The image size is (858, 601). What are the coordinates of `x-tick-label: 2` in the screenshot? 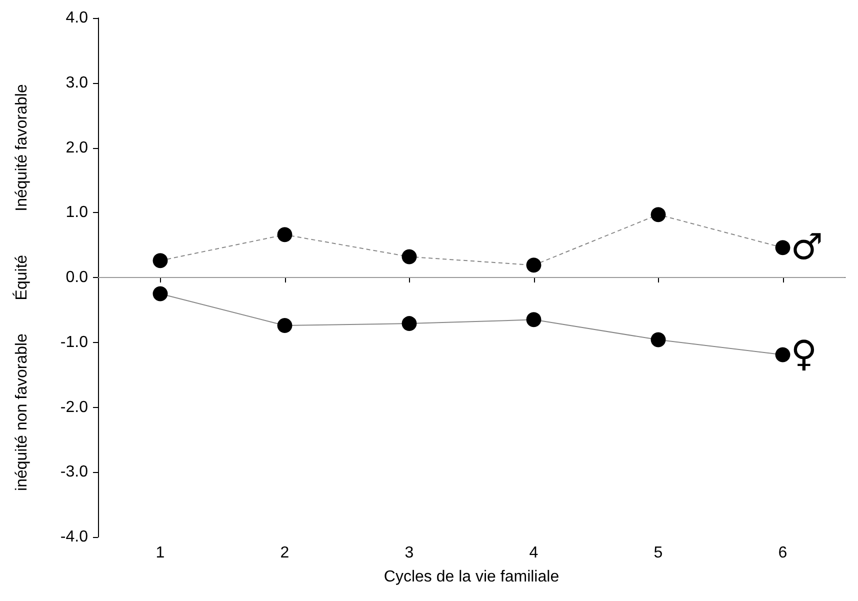 It's located at (285, 553).